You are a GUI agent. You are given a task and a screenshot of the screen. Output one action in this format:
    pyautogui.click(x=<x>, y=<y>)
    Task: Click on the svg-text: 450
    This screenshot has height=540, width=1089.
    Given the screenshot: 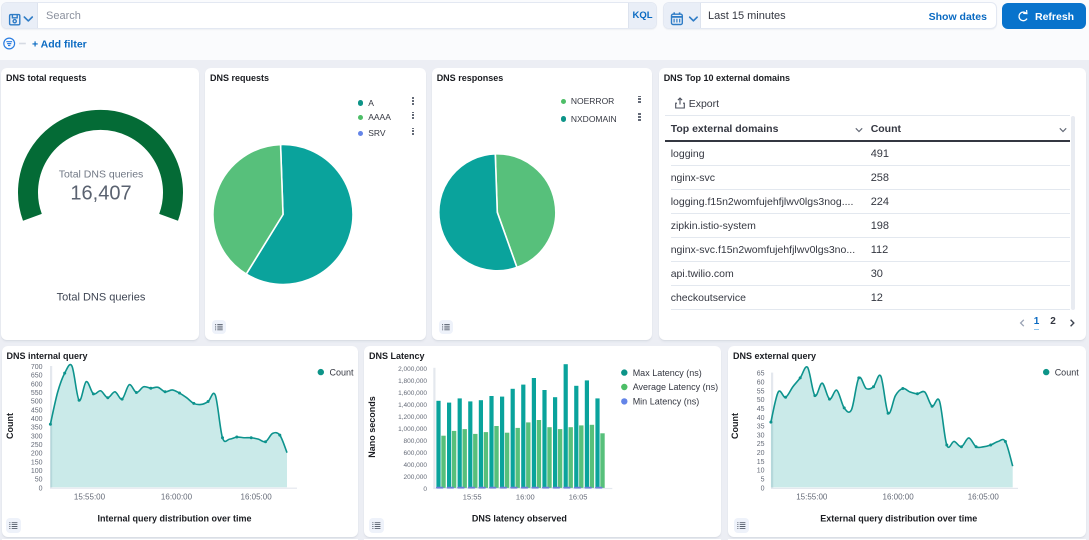 What is the action you would take?
    pyautogui.click(x=36, y=410)
    